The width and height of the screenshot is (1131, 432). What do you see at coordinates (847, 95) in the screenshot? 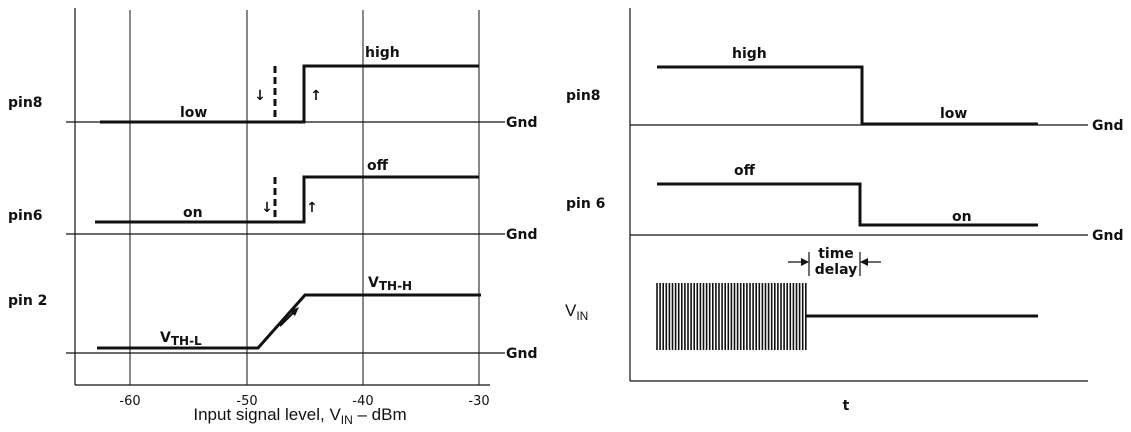
I see `pin8-timing-trace` at bounding box center [847, 95].